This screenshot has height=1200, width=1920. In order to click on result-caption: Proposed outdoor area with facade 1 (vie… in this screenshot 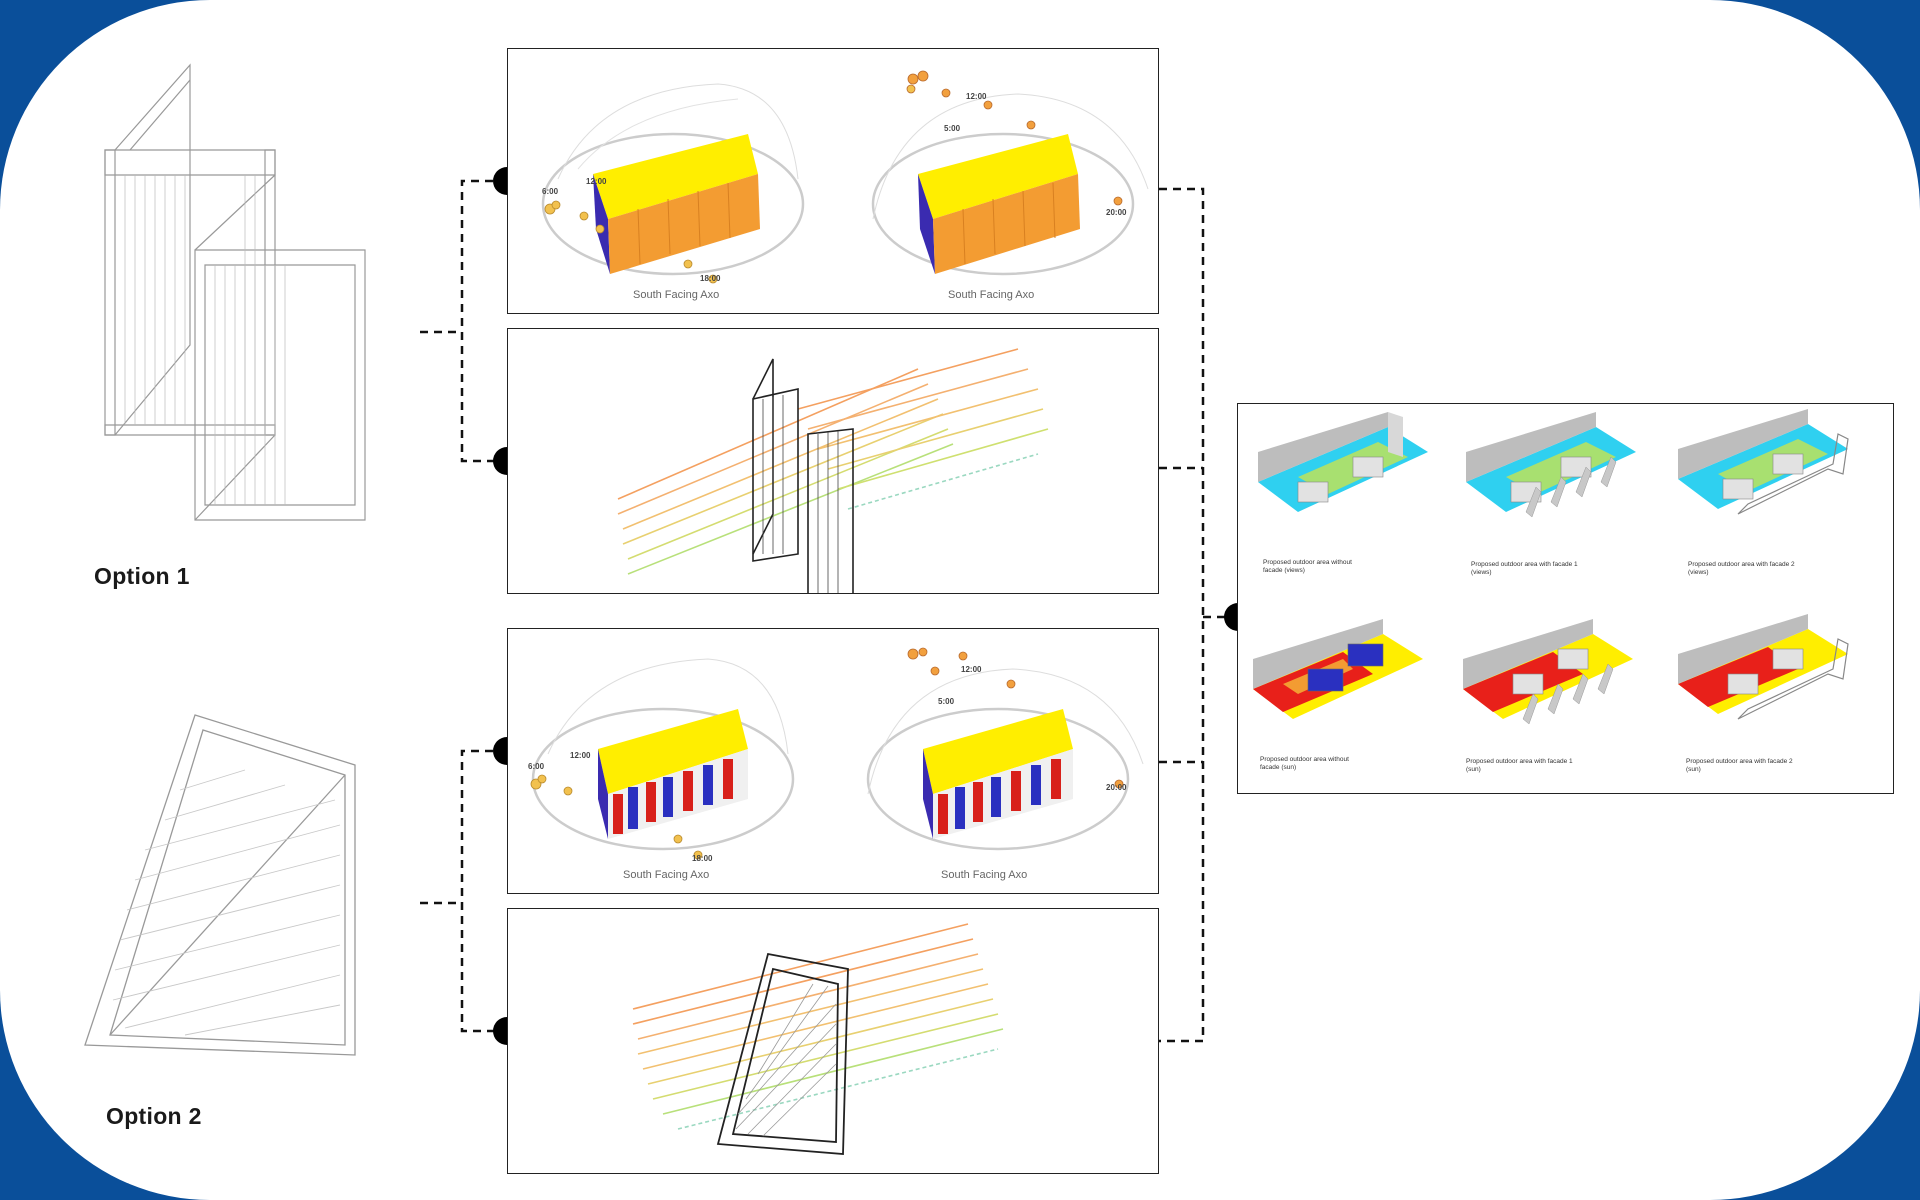, I will do `click(1524, 568)`.